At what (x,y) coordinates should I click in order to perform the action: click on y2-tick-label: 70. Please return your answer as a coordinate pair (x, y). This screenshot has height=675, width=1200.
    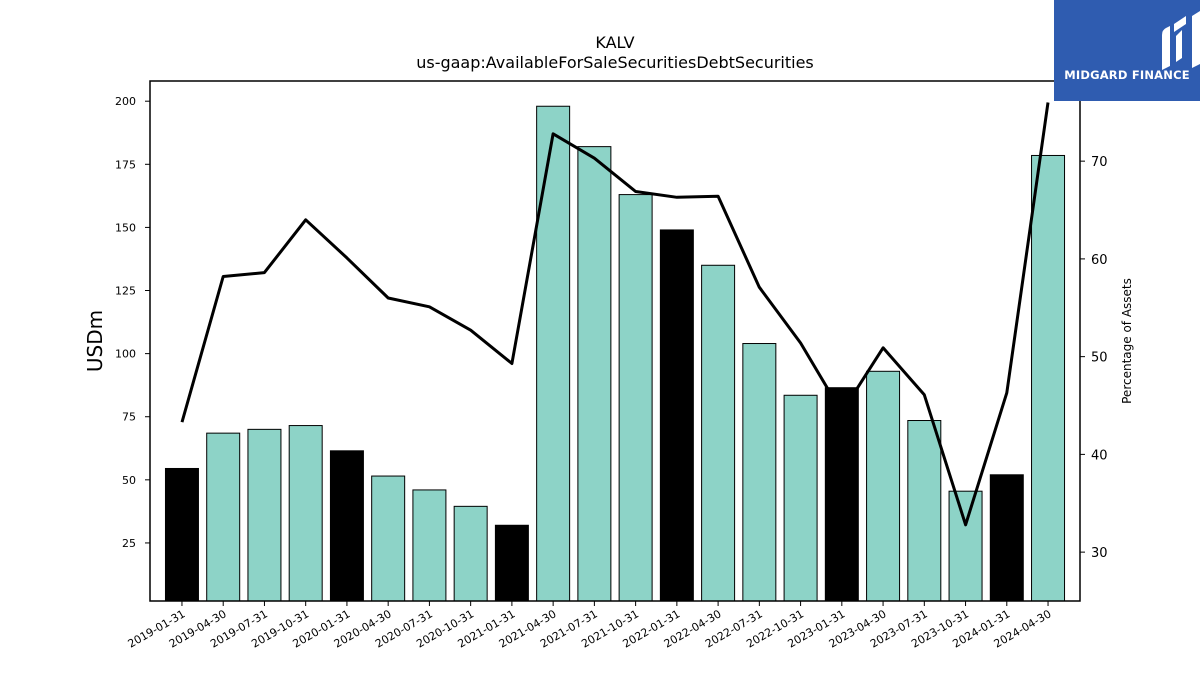
    Looking at the image, I should click on (1099, 162).